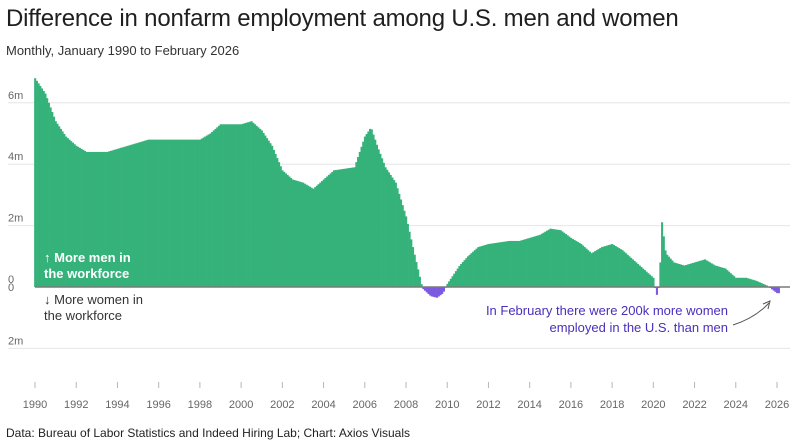 Image resolution: width=793 pixels, height=446 pixels. What do you see at coordinates (736, 405) in the screenshot?
I see `x-tick-label: 2024` at bounding box center [736, 405].